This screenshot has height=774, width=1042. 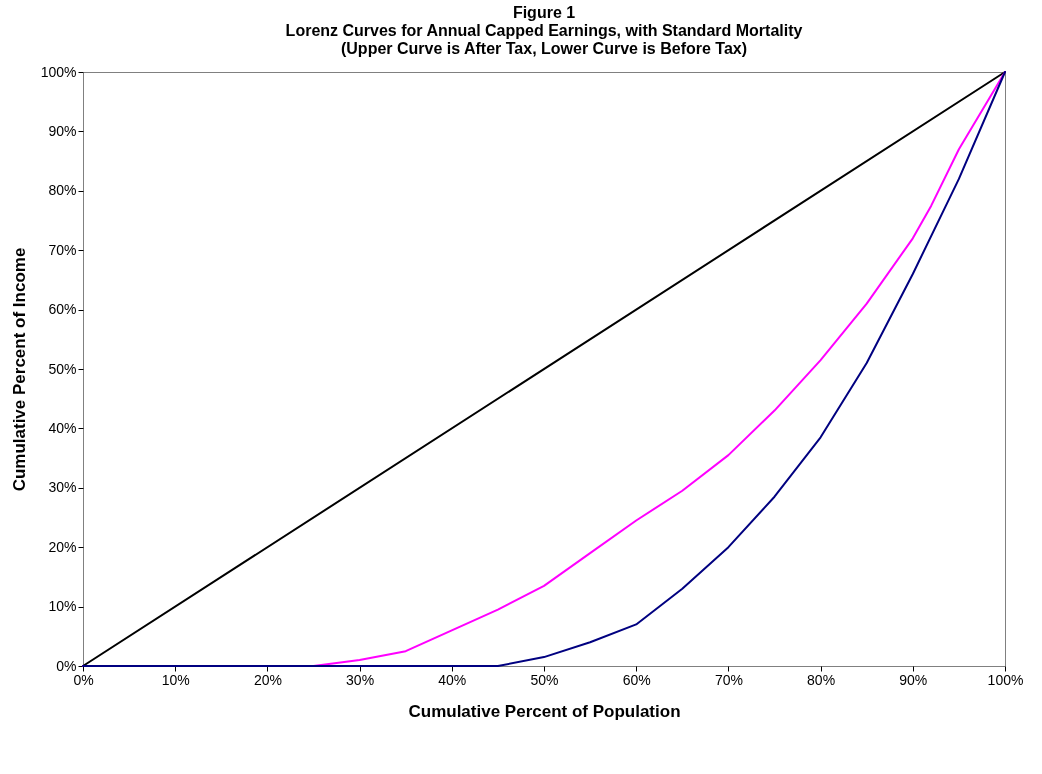 What do you see at coordinates (62, 368) in the screenshot?
I see `y-tick-label: 50%` at bounding box center [62, 368].